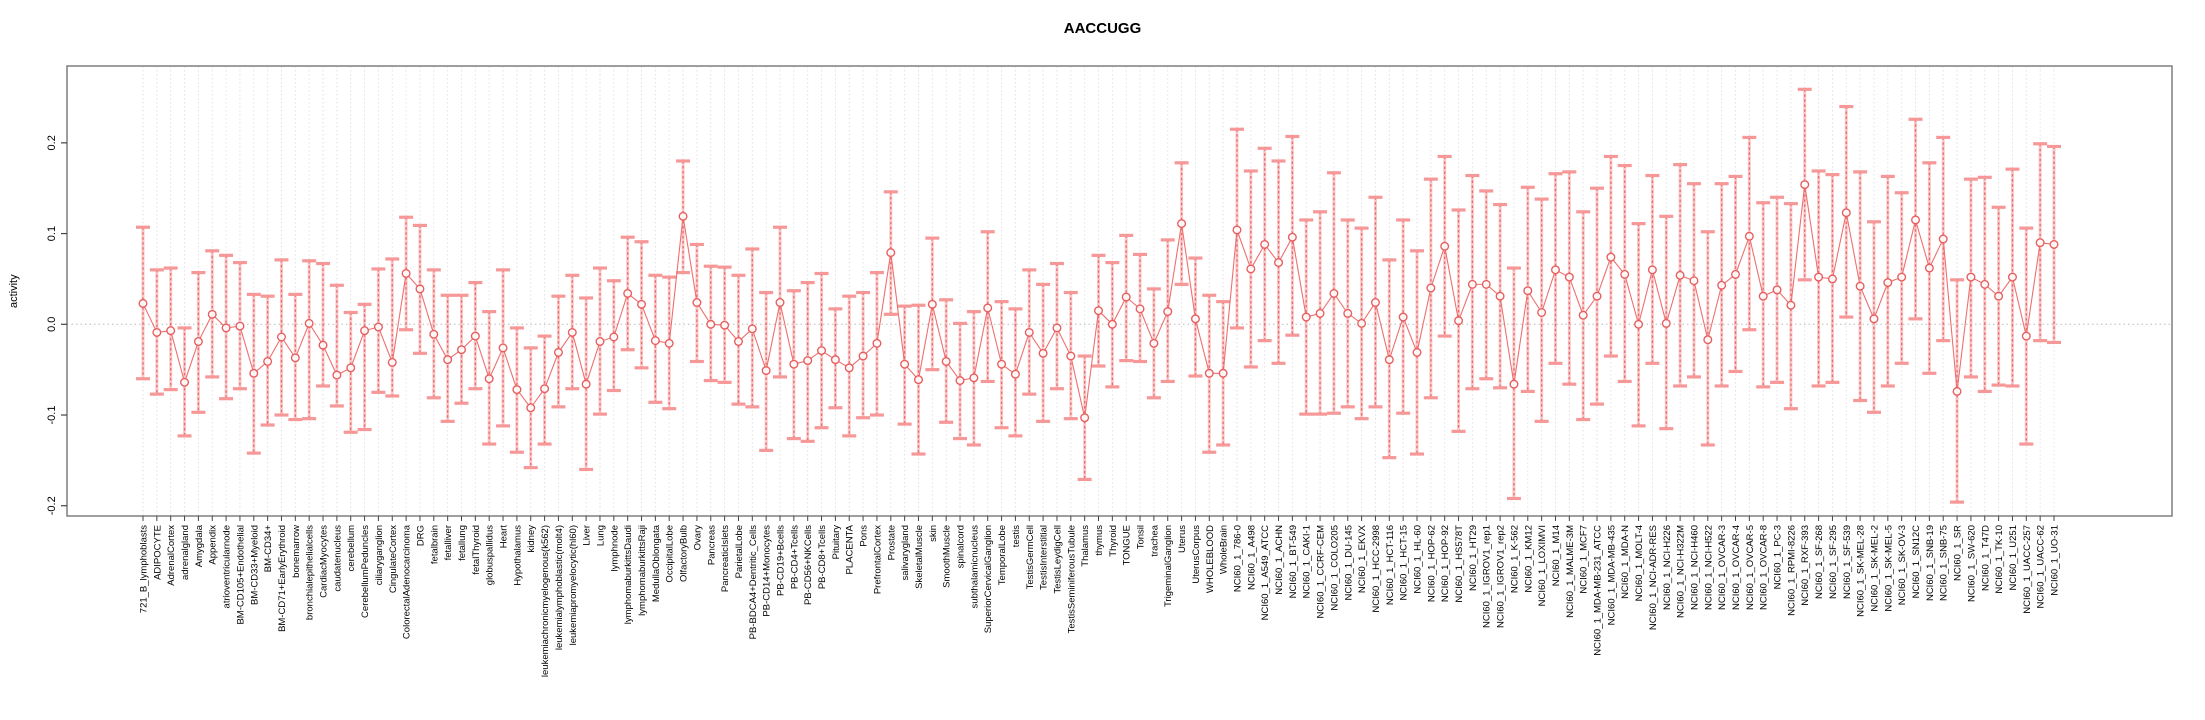 Image resolution: width=2205 pixels, height=720 pixels. What do you see at coordinates (462, 543) in the screenshot?
I see `x-tick-label: fetallung` at bounding box center [462, 543].